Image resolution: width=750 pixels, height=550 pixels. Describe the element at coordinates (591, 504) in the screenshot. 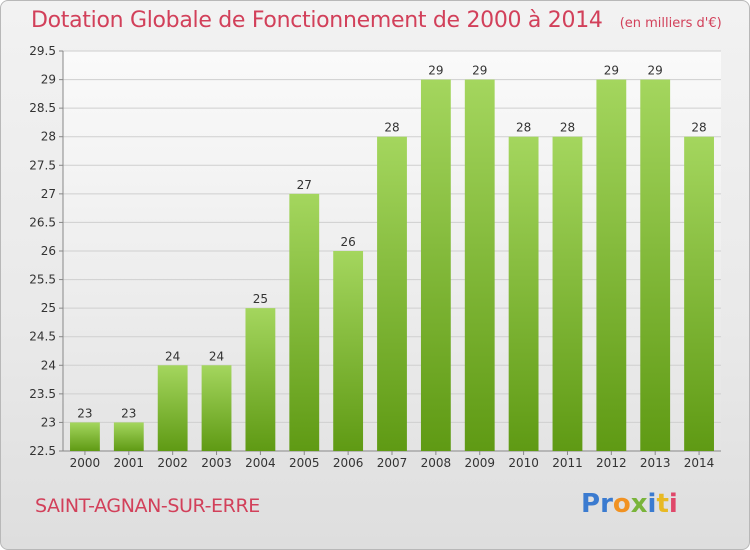

I see `logo-letter: P` at that location.